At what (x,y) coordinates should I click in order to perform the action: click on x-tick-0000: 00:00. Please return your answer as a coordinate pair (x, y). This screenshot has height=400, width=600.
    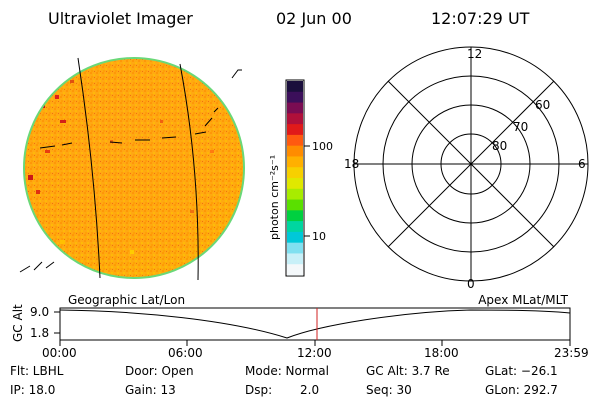
    Looking at the image, I should click on (59, 353).